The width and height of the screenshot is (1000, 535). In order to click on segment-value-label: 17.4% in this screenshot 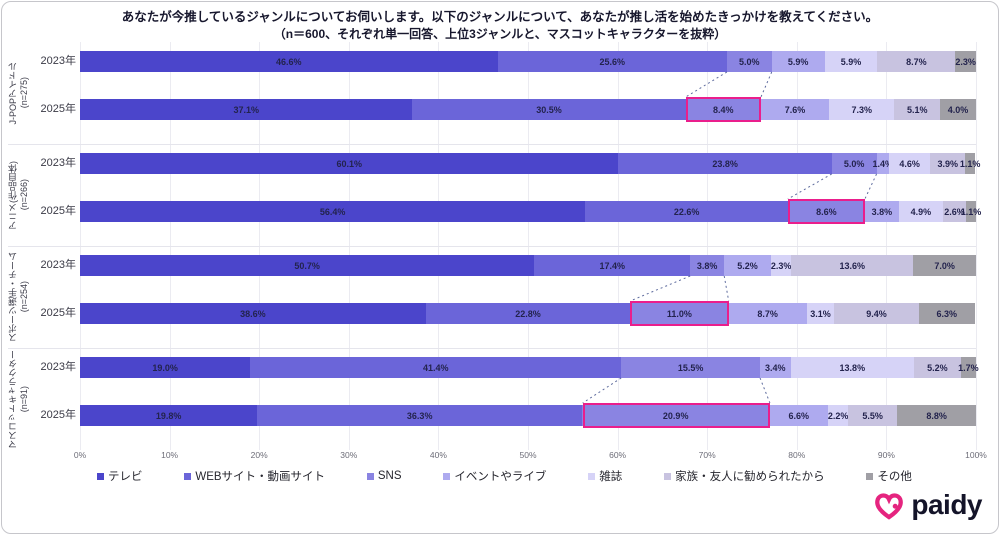, I will do `click(612, 265)`.